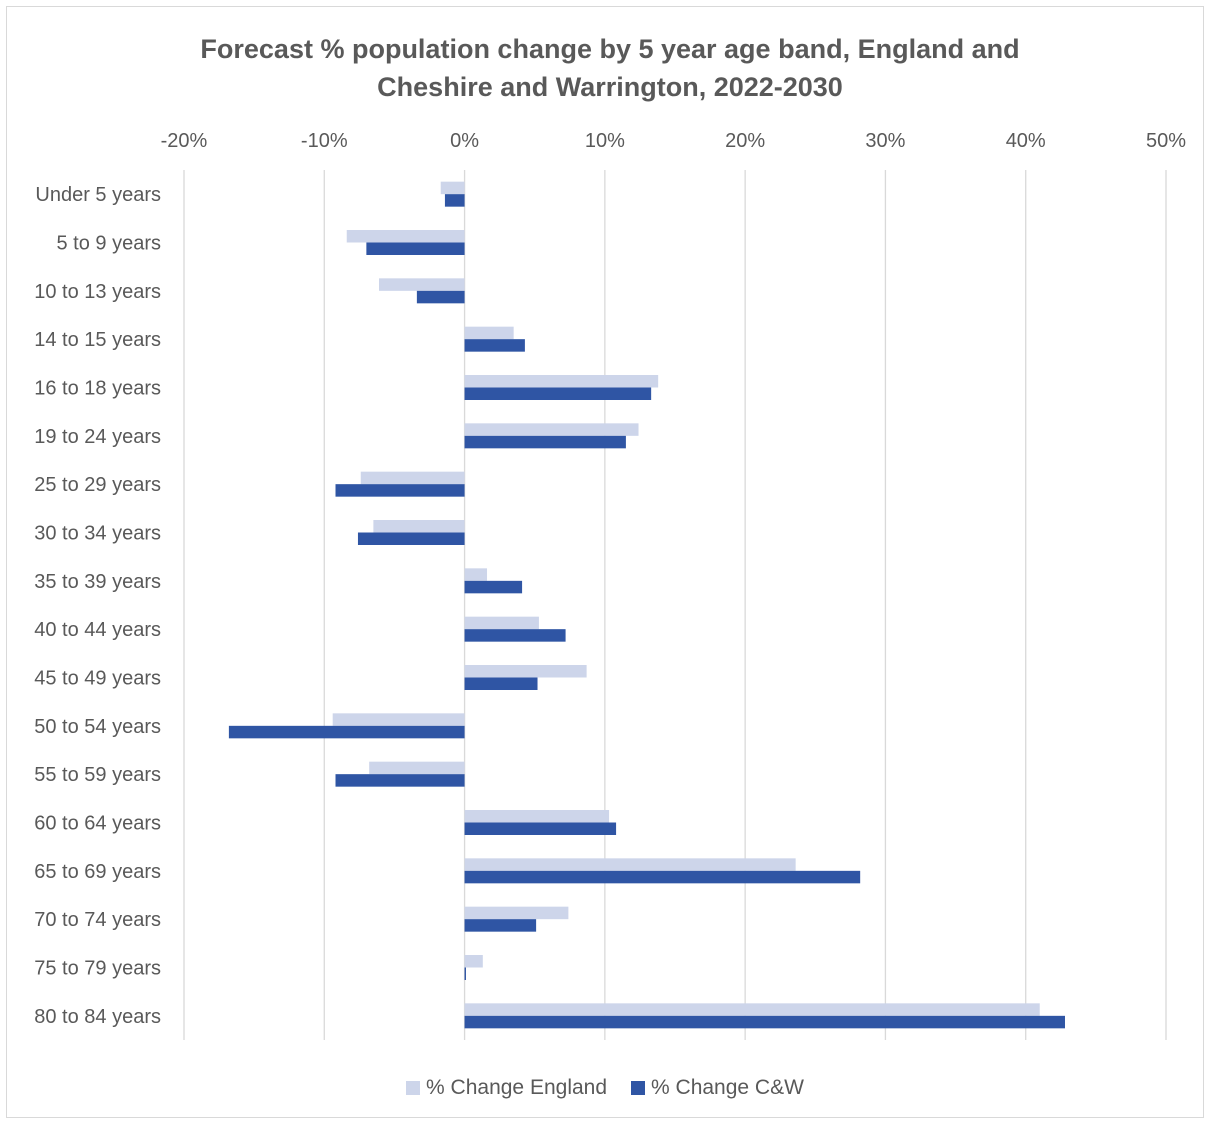 The height and width of the screenshot is (1124, 1210). What do you see at coordinates (97, 389) in the screenshot?
I see `y-category-label: 16 to 18 years` at bounding box center [97, 389].